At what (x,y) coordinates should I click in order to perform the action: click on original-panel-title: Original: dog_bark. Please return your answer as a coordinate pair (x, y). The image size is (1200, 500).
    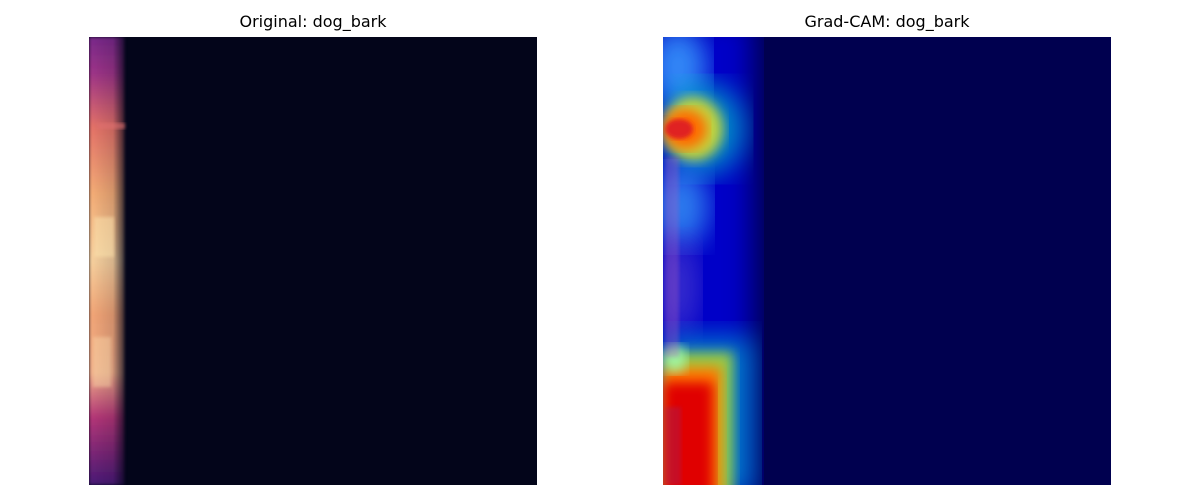
    Looking at the image, I should click on (313, 21).